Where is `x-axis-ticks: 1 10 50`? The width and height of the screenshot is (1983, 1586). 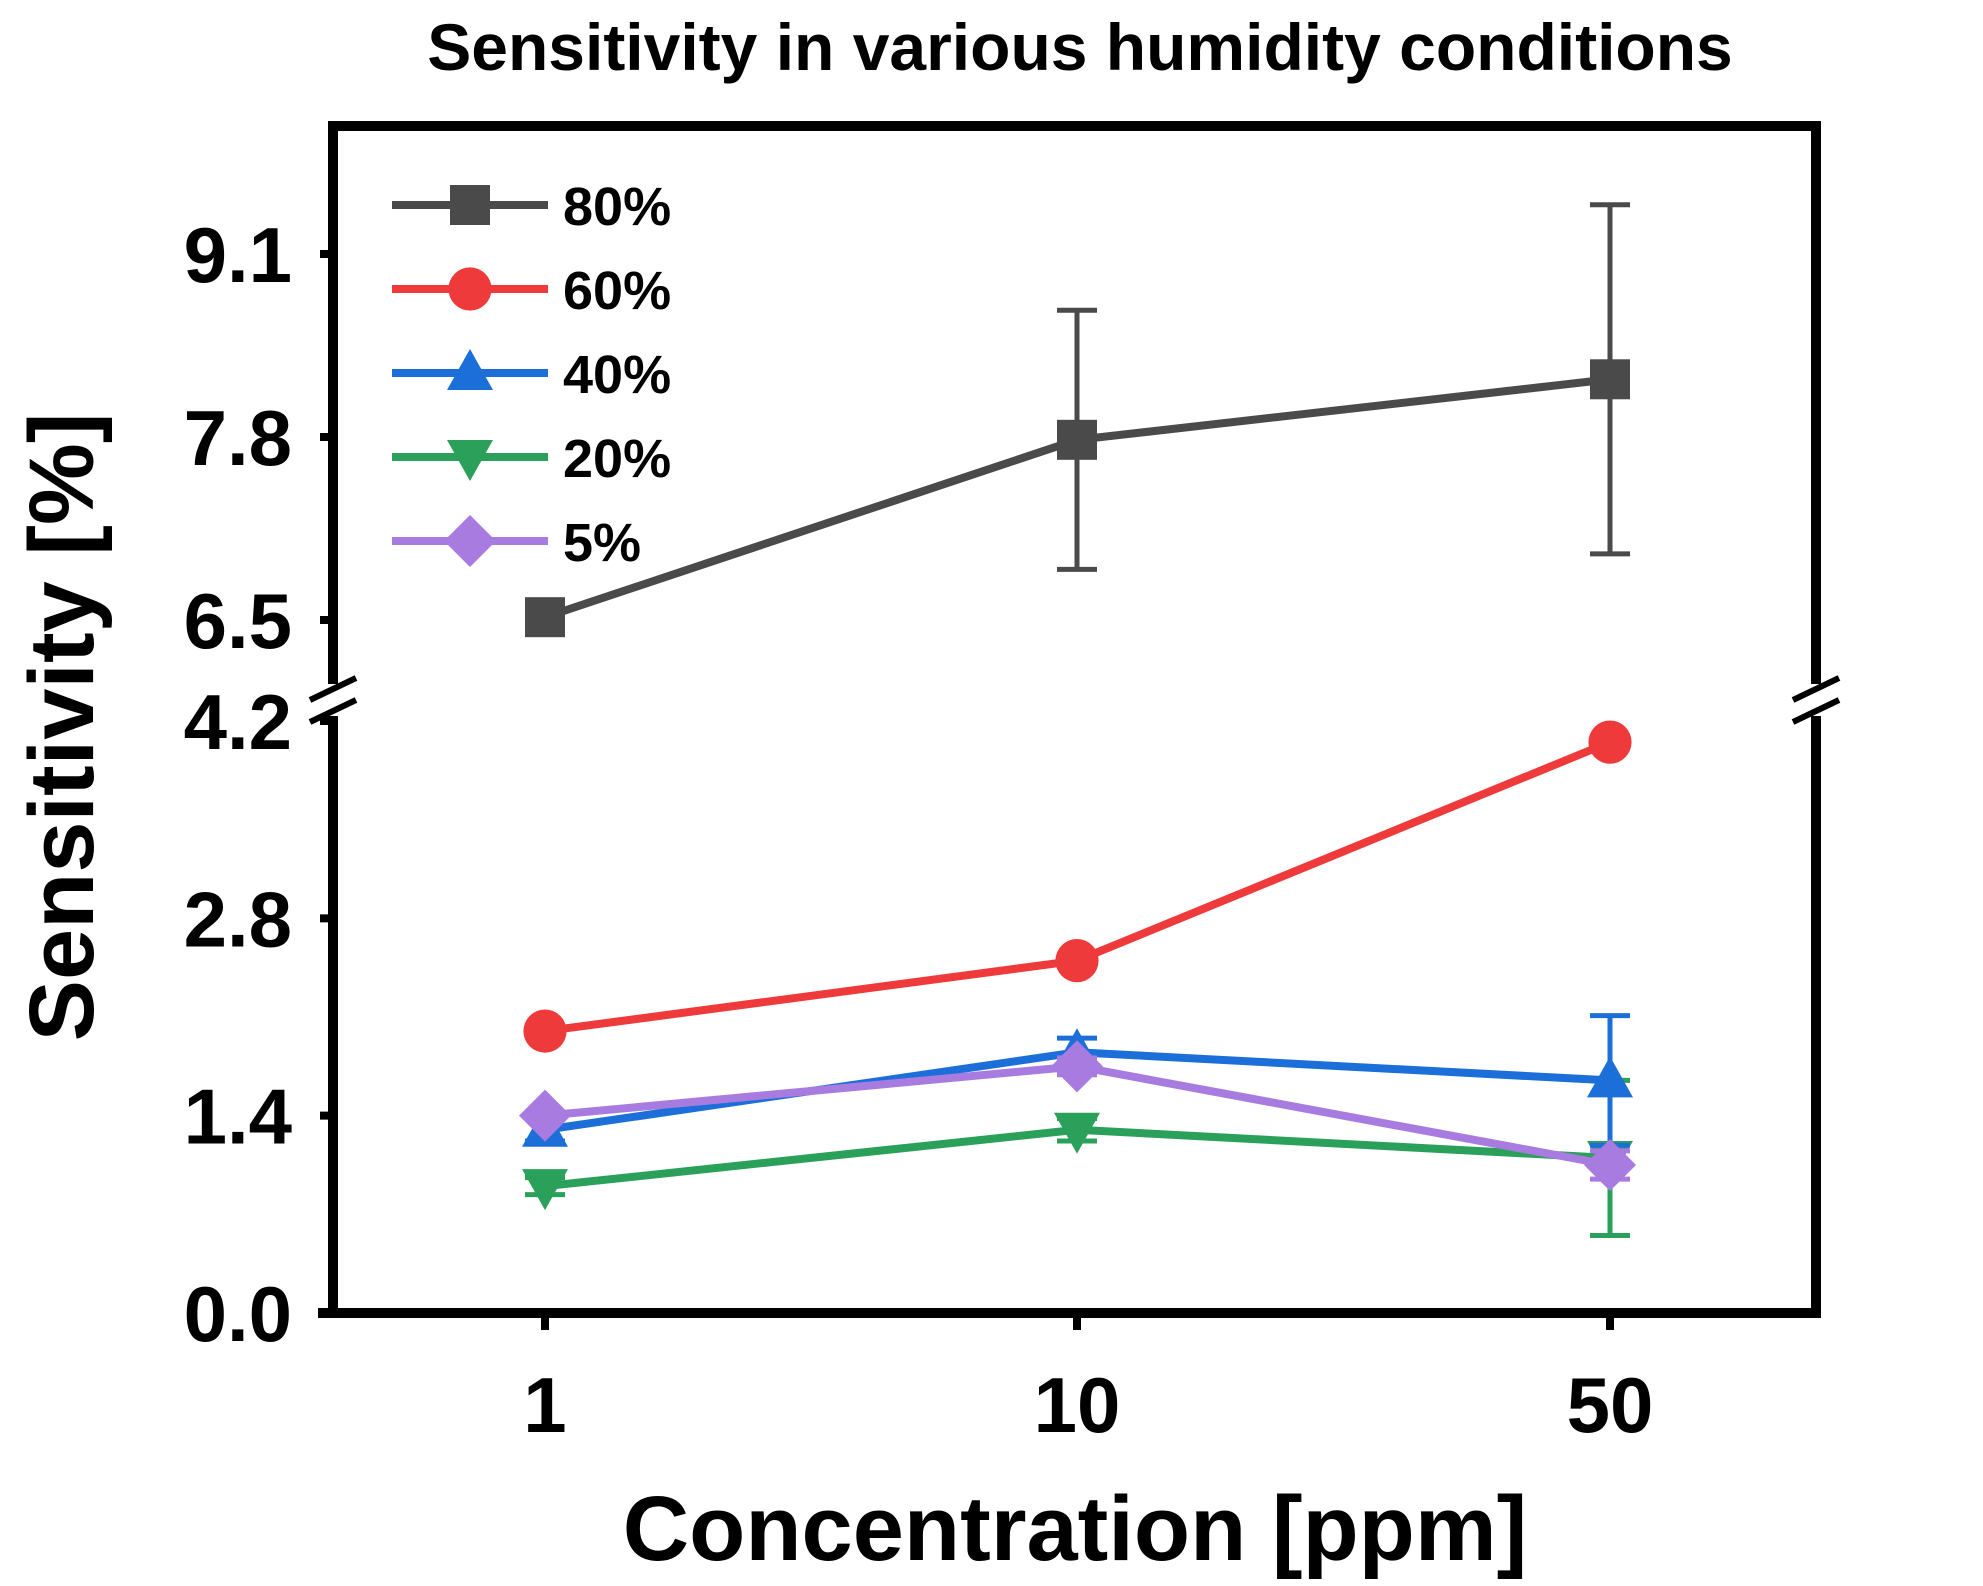
x-axis-ticks: 1 10 50 is located at coordinates (1088, 1378).